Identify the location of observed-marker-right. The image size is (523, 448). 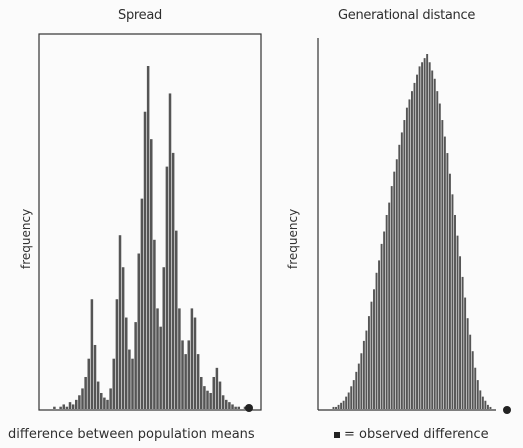
(507, 410).